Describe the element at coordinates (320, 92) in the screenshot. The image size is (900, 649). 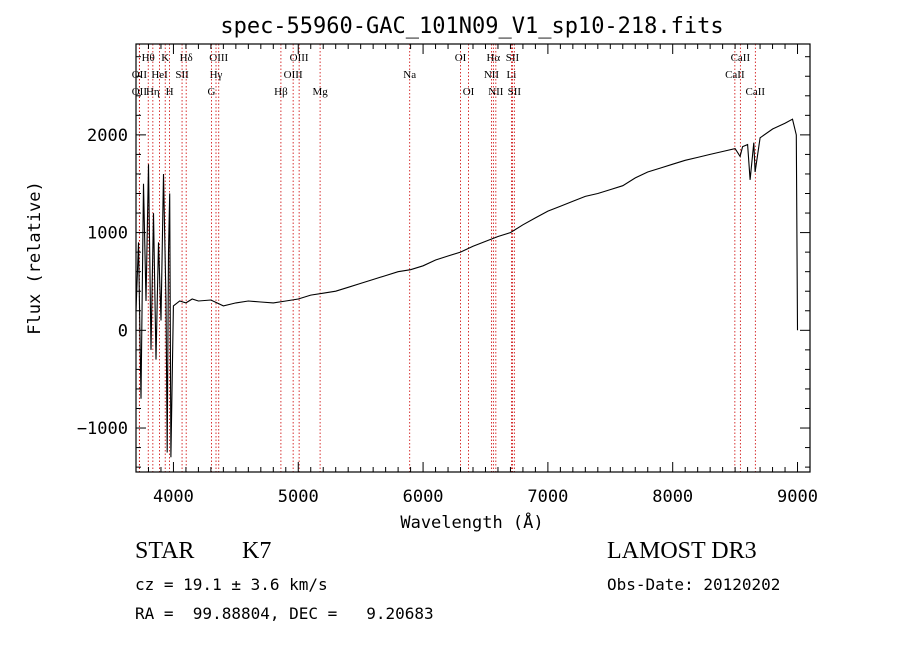
I see `marker-label: Mg` at that location.